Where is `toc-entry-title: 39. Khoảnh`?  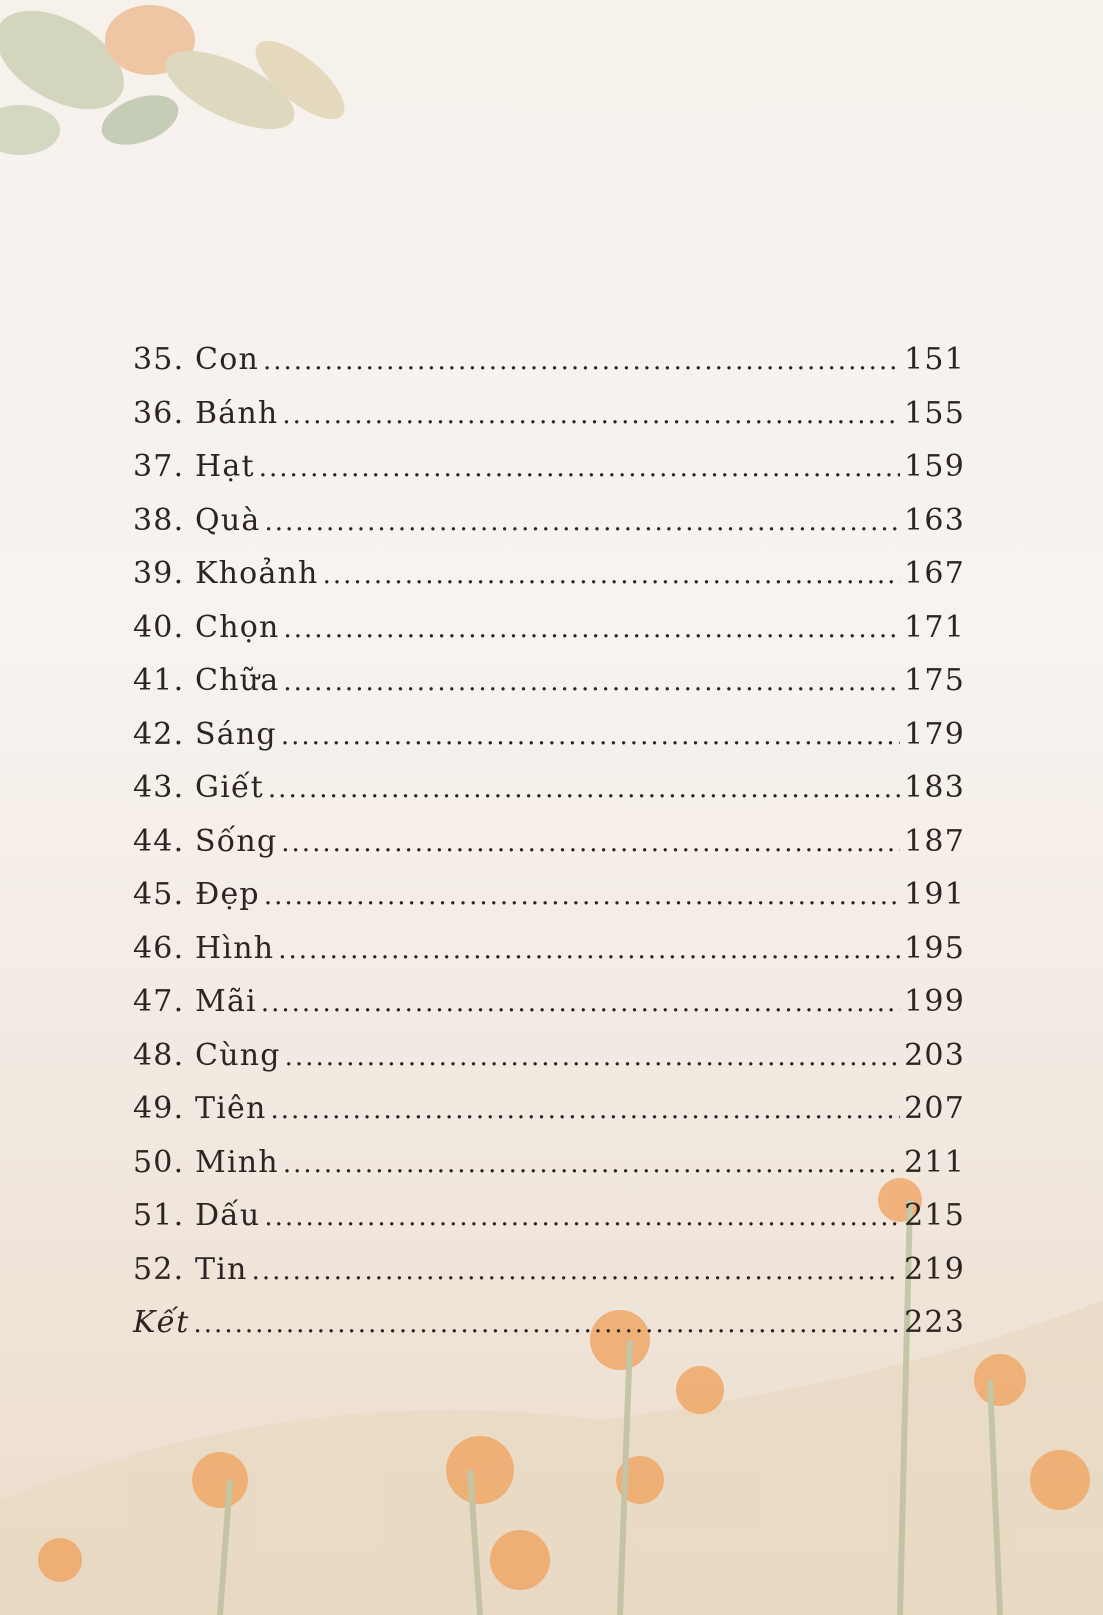 toc-entry-title: 39. Khoảnh is located at coordinates (226, 573).